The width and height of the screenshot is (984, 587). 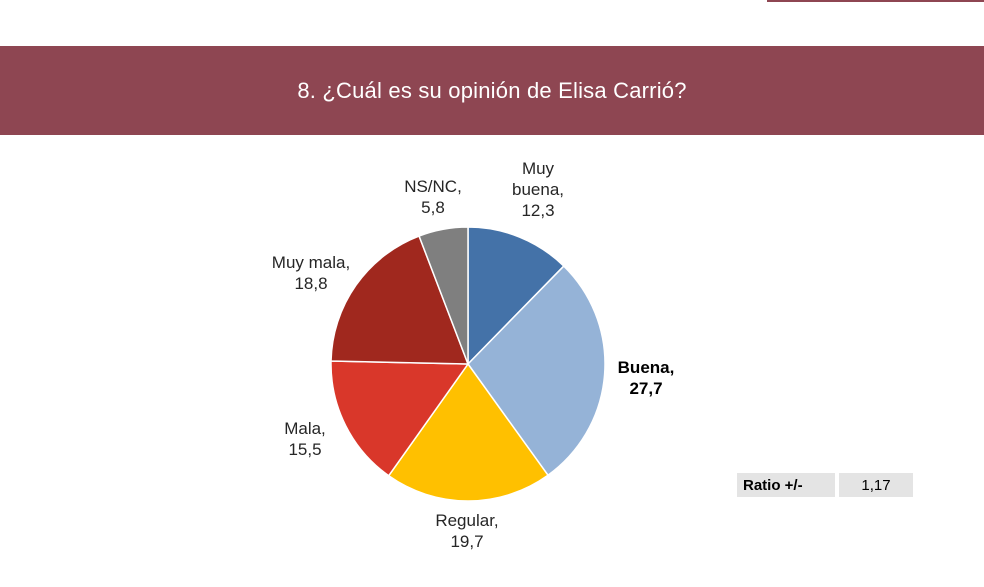 What do you see at coordinates (433, 197) in the screenshot?
I see `label-ns-nc: NS/NC, 5,8` at bounding box center [433, 197].